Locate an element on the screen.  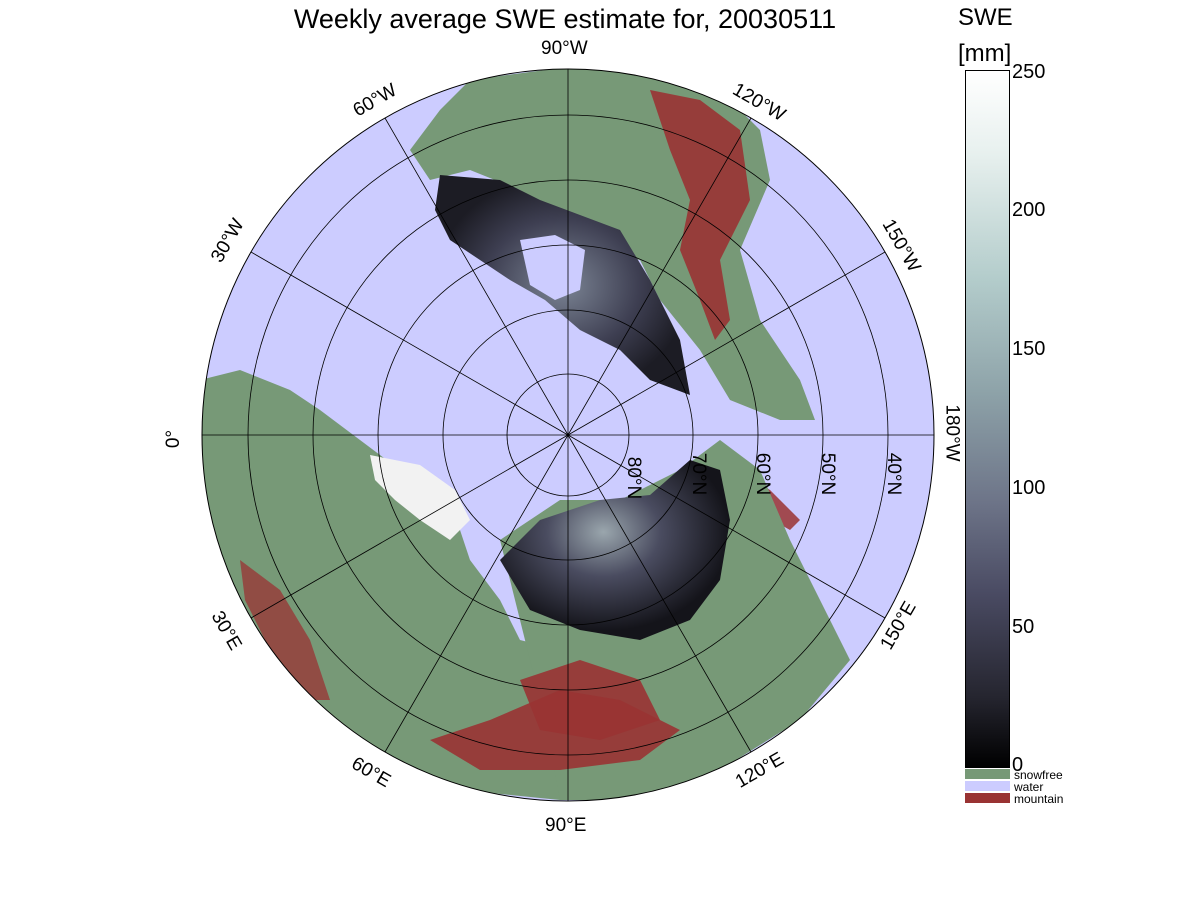
lat-label-70n: 70°N is located at coordinates (699, 474).